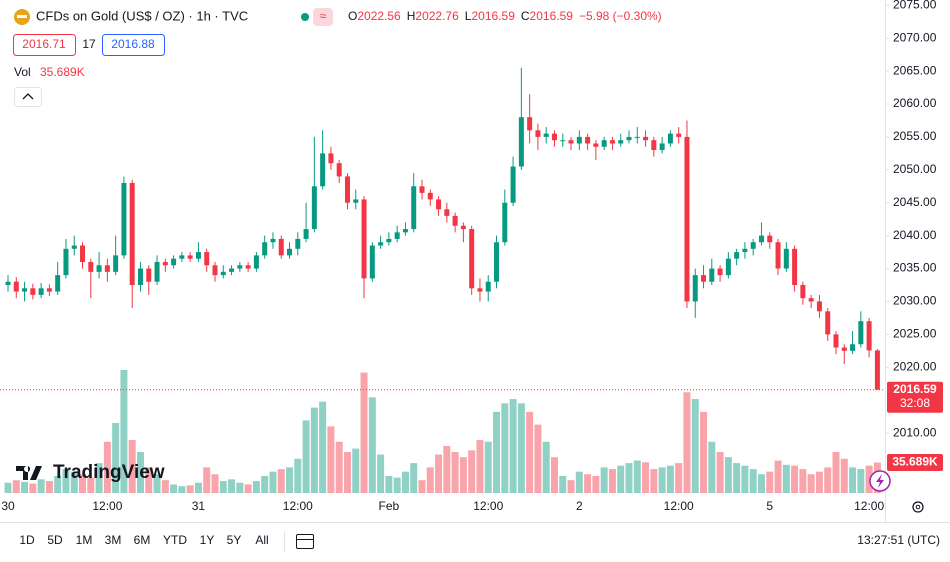 The height and width of the screenshot is (562, 950). Describe the element at coordinates (175, 540) in the screenshot. I see `period-button: YTD` at that location.